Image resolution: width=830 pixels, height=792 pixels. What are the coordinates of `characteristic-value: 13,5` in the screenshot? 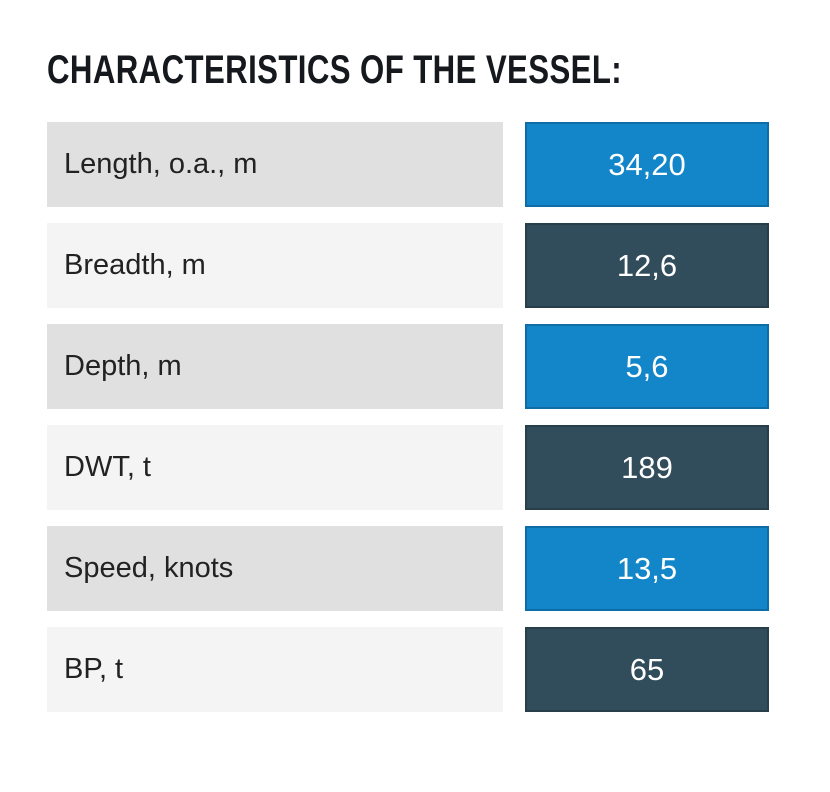 It's located at (647, 568).